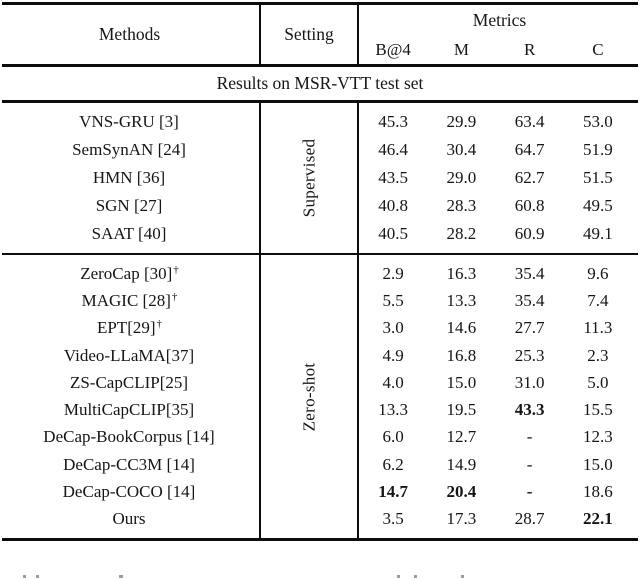 This screenshot has height=579, width=640. What do you see at coordinates (495, 328) in the screenshot?
I see `table-row: 3.0 14.6 27.7 11.3` at bounding box center [495, 328].